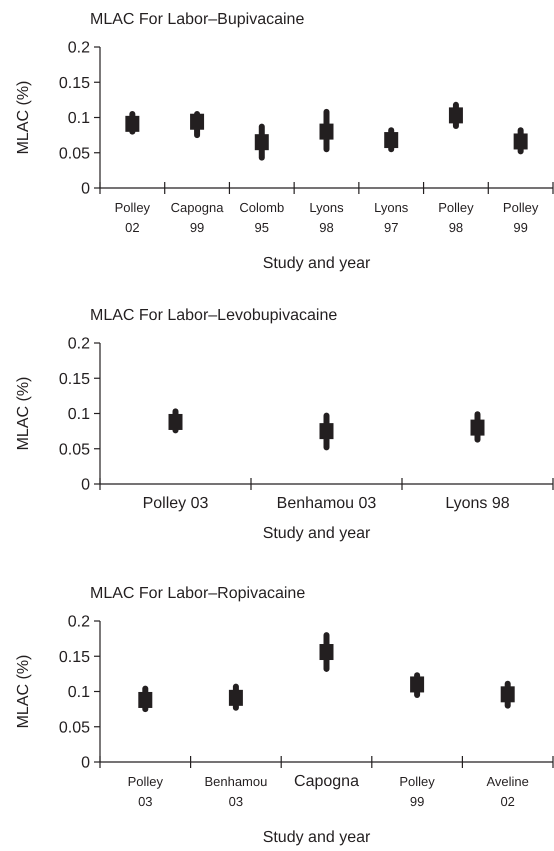 The height and width of the screenshot is (851, 554). Describe the element at coordinates (198, 593) in the screenshot. I see `chart-title: MLAC For Labor–Ropivacaine` at that location.